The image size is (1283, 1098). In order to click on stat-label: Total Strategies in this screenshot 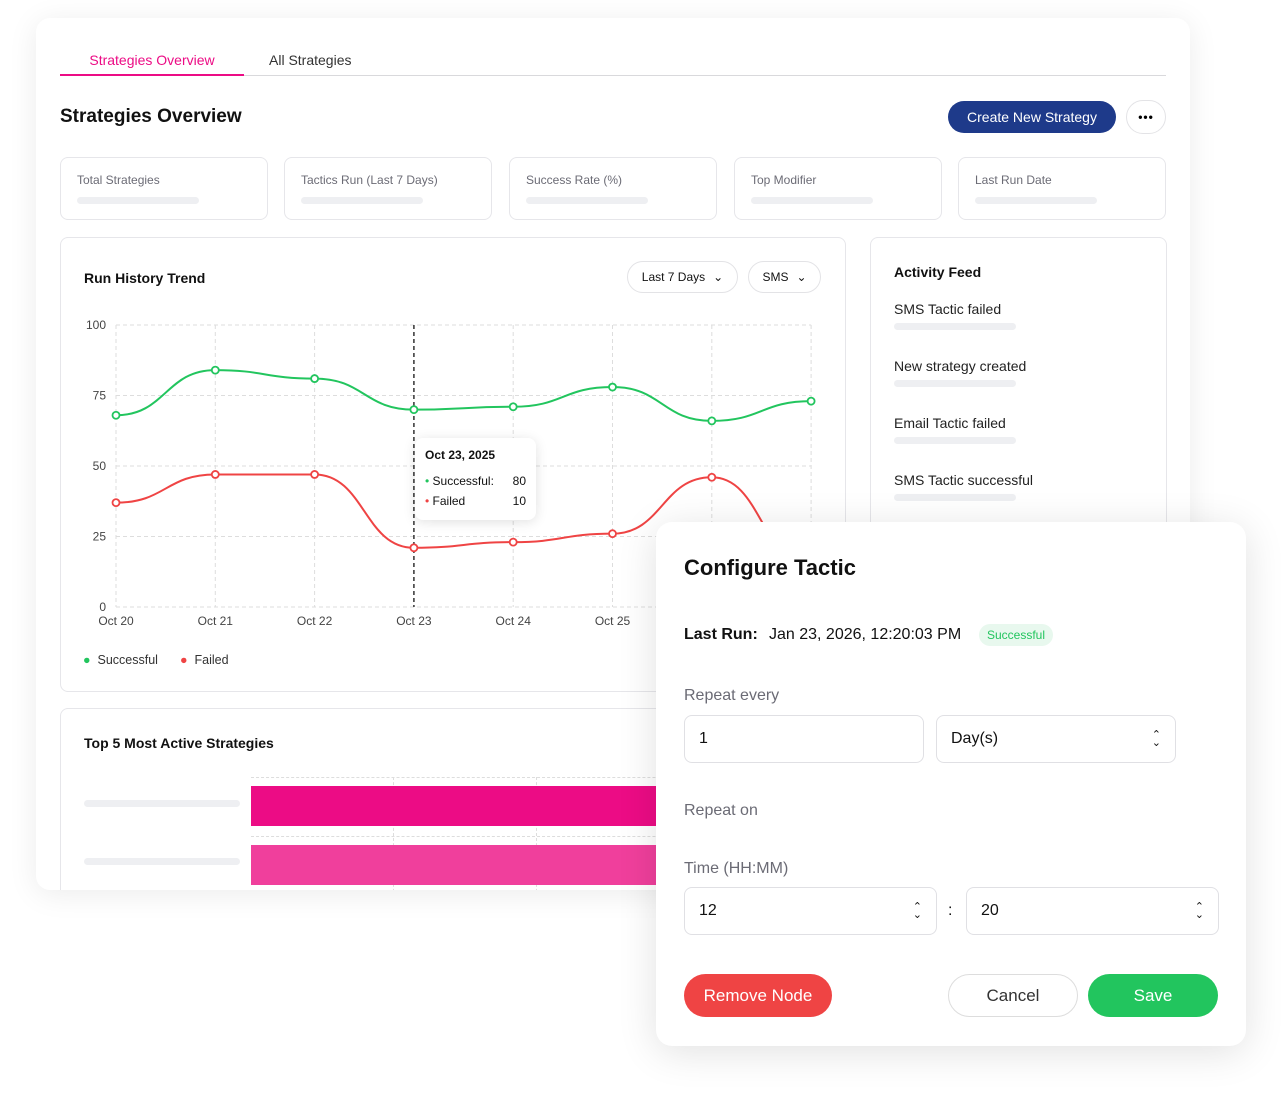, I will do `click(118, 180)`.